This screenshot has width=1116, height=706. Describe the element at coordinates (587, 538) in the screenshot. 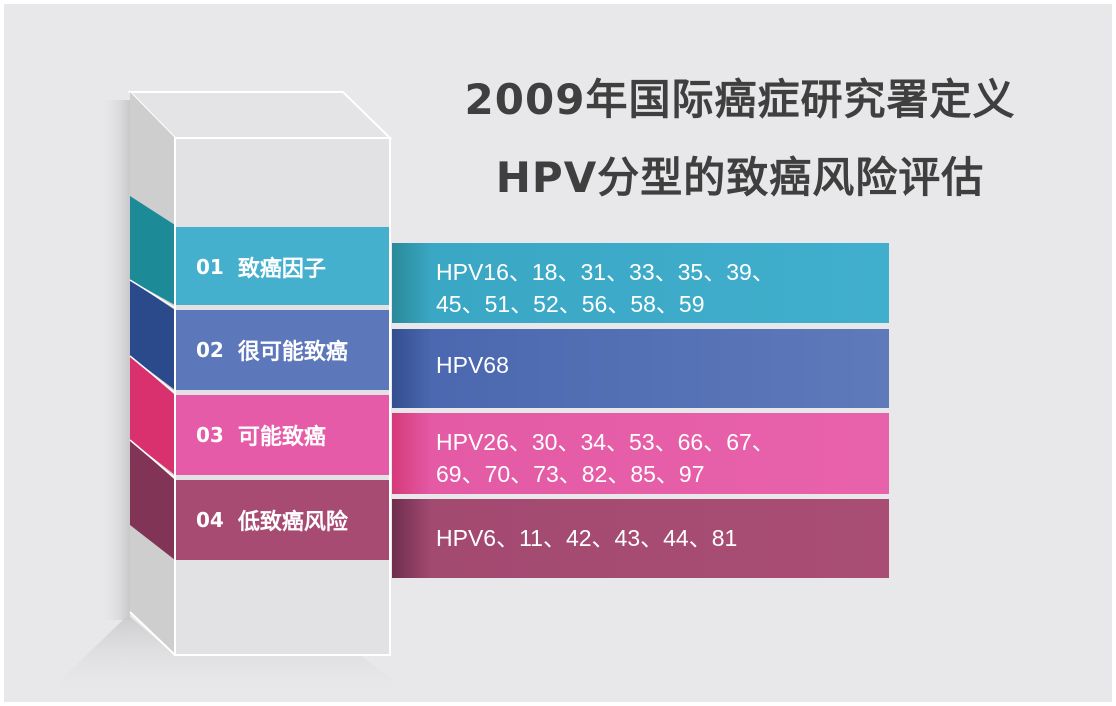

I see `category-4-types: HPV6、11、42、43、44、81` at that location.